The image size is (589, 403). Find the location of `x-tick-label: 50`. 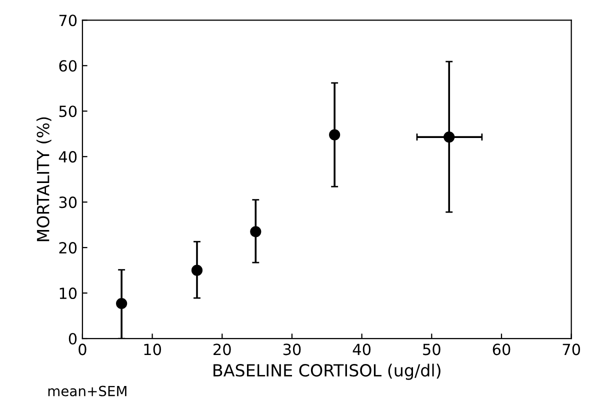

x-tick-label: 50 is located at coordinates (431, 350).